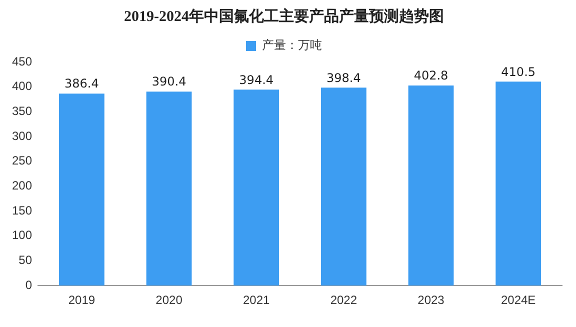  What do you see at coordinates (284, 15) in the screenshot?
I see `chart-title: 2019-2024年中国氟化工主要产品产量预测趋势图` at bounding box center [284, 15].